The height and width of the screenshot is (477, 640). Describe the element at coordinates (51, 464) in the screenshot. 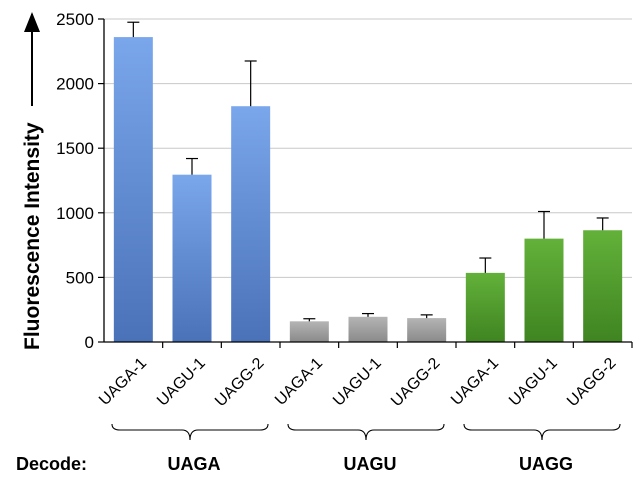

I see `decode-label: Decode:` at that location.